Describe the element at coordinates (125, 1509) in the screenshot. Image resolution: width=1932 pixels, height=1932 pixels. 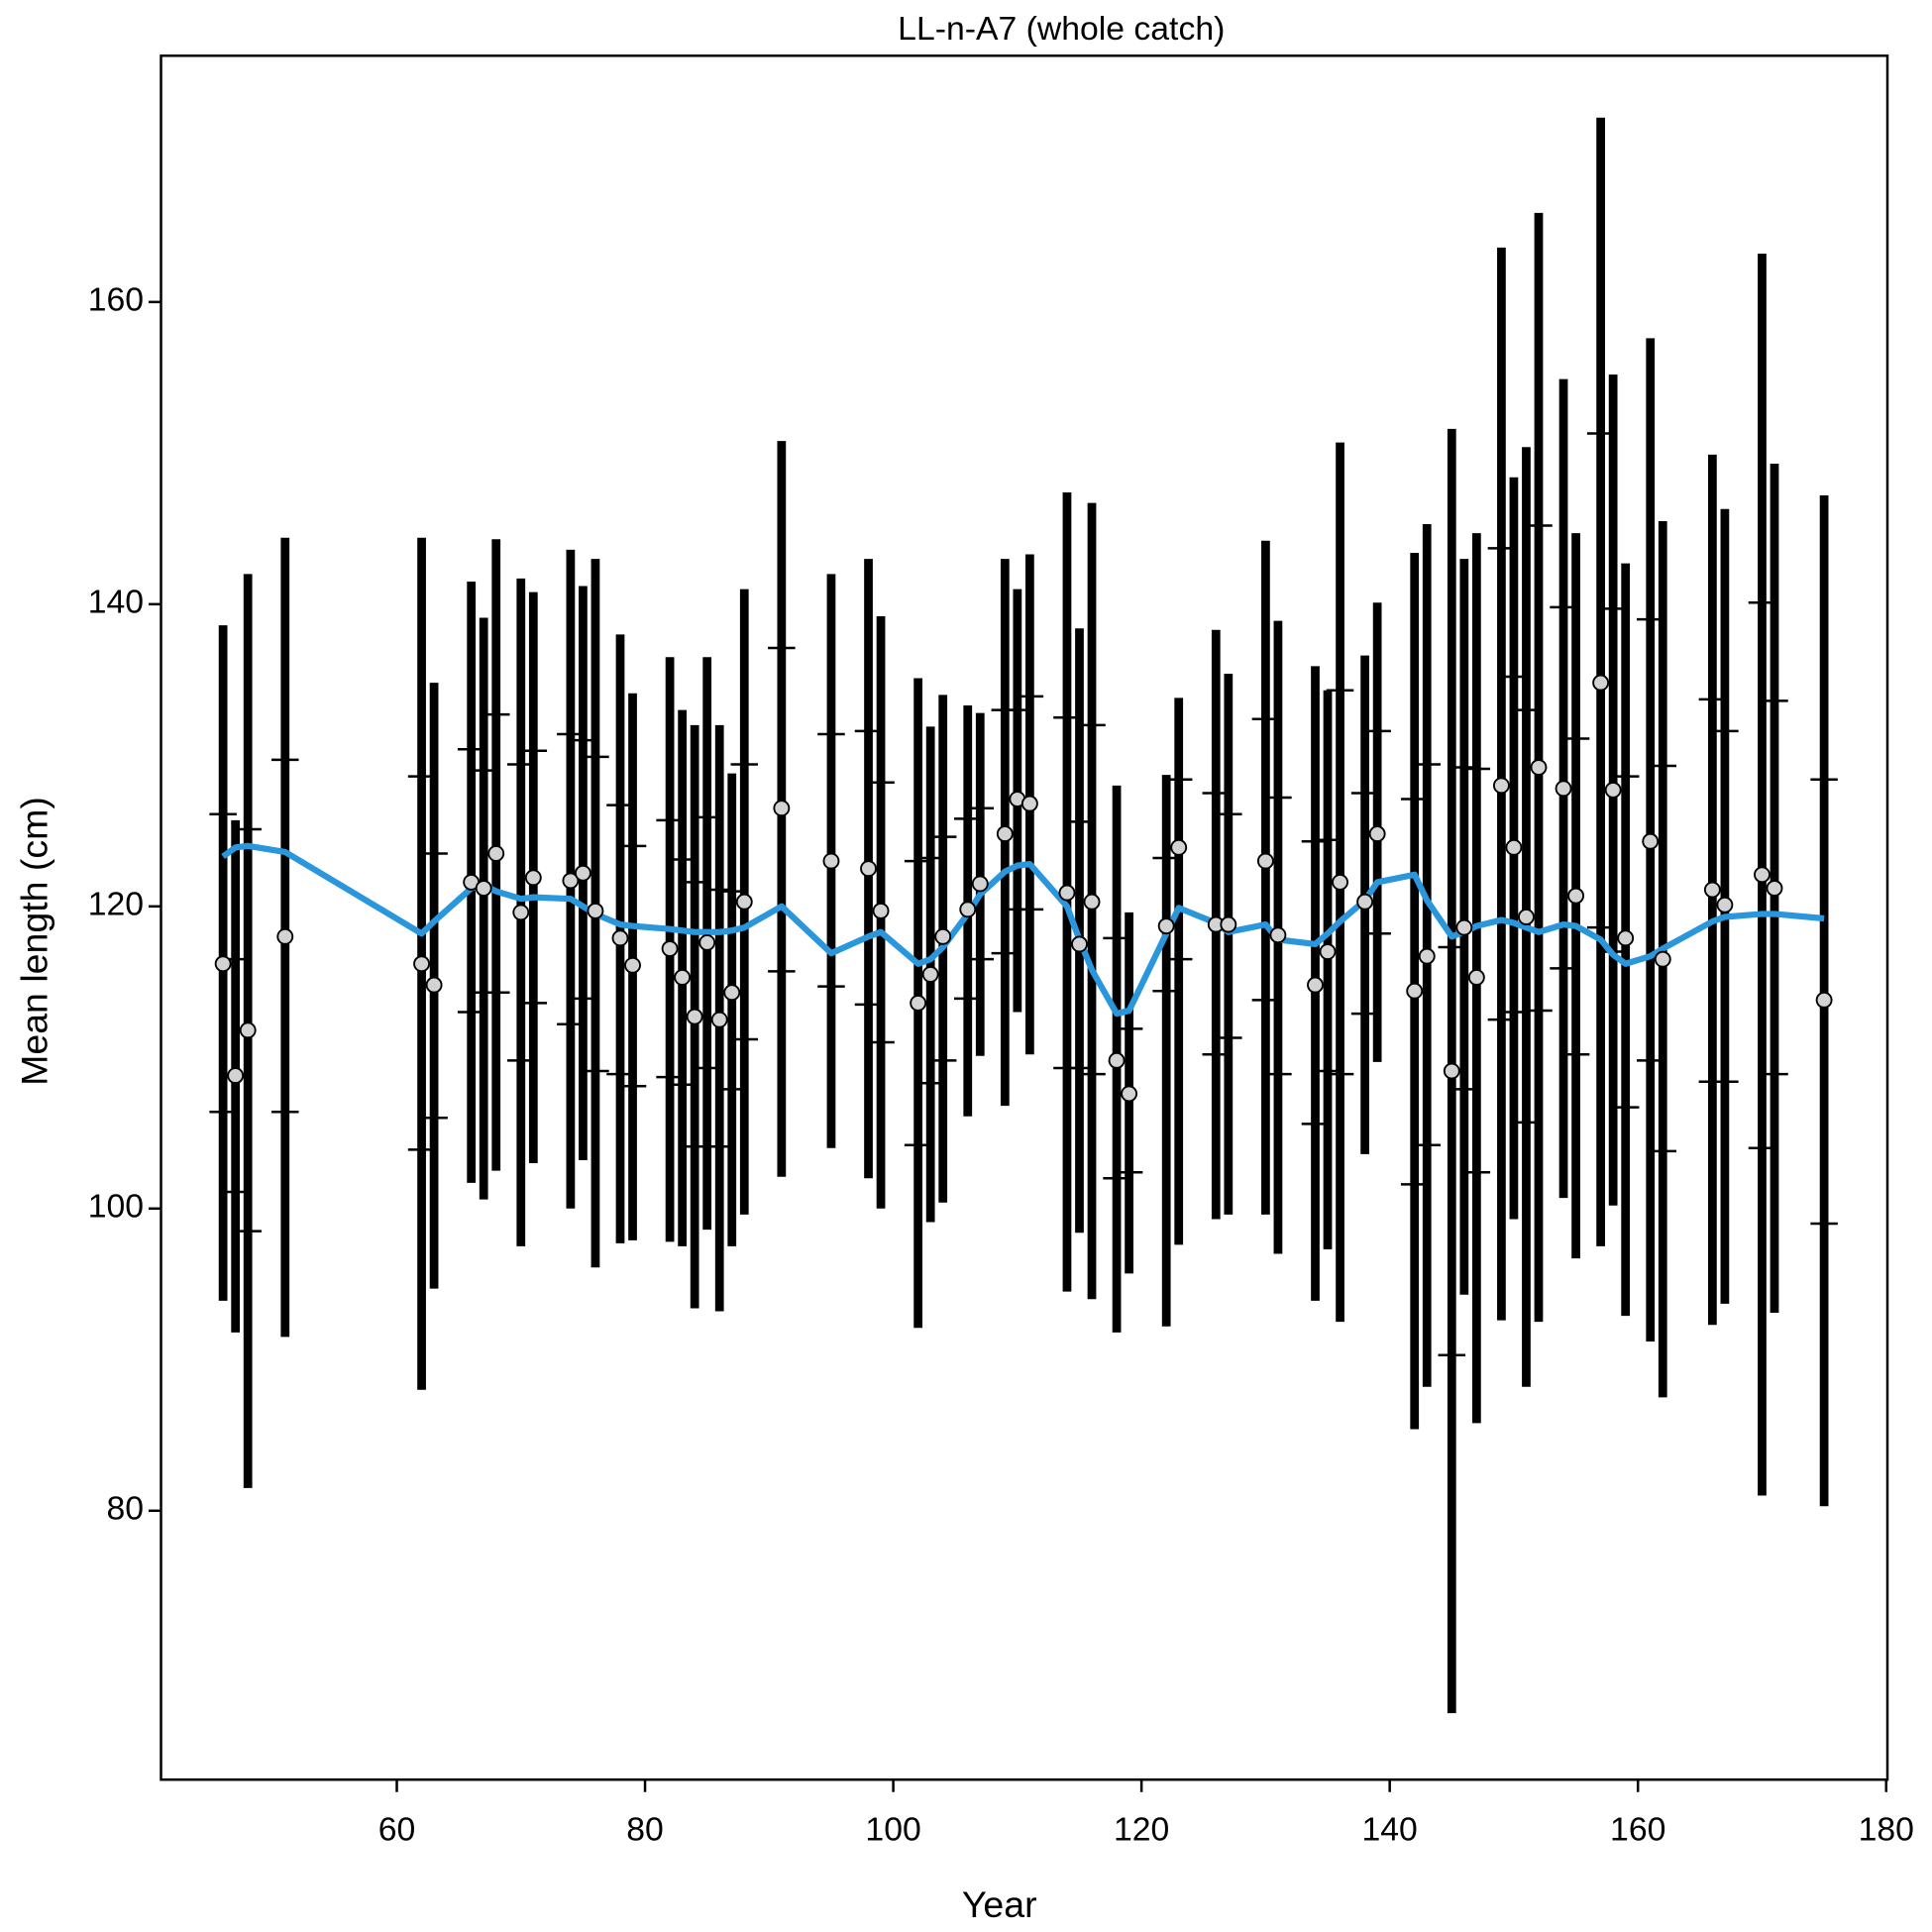
I see `y-tick-label: 80` at that location.